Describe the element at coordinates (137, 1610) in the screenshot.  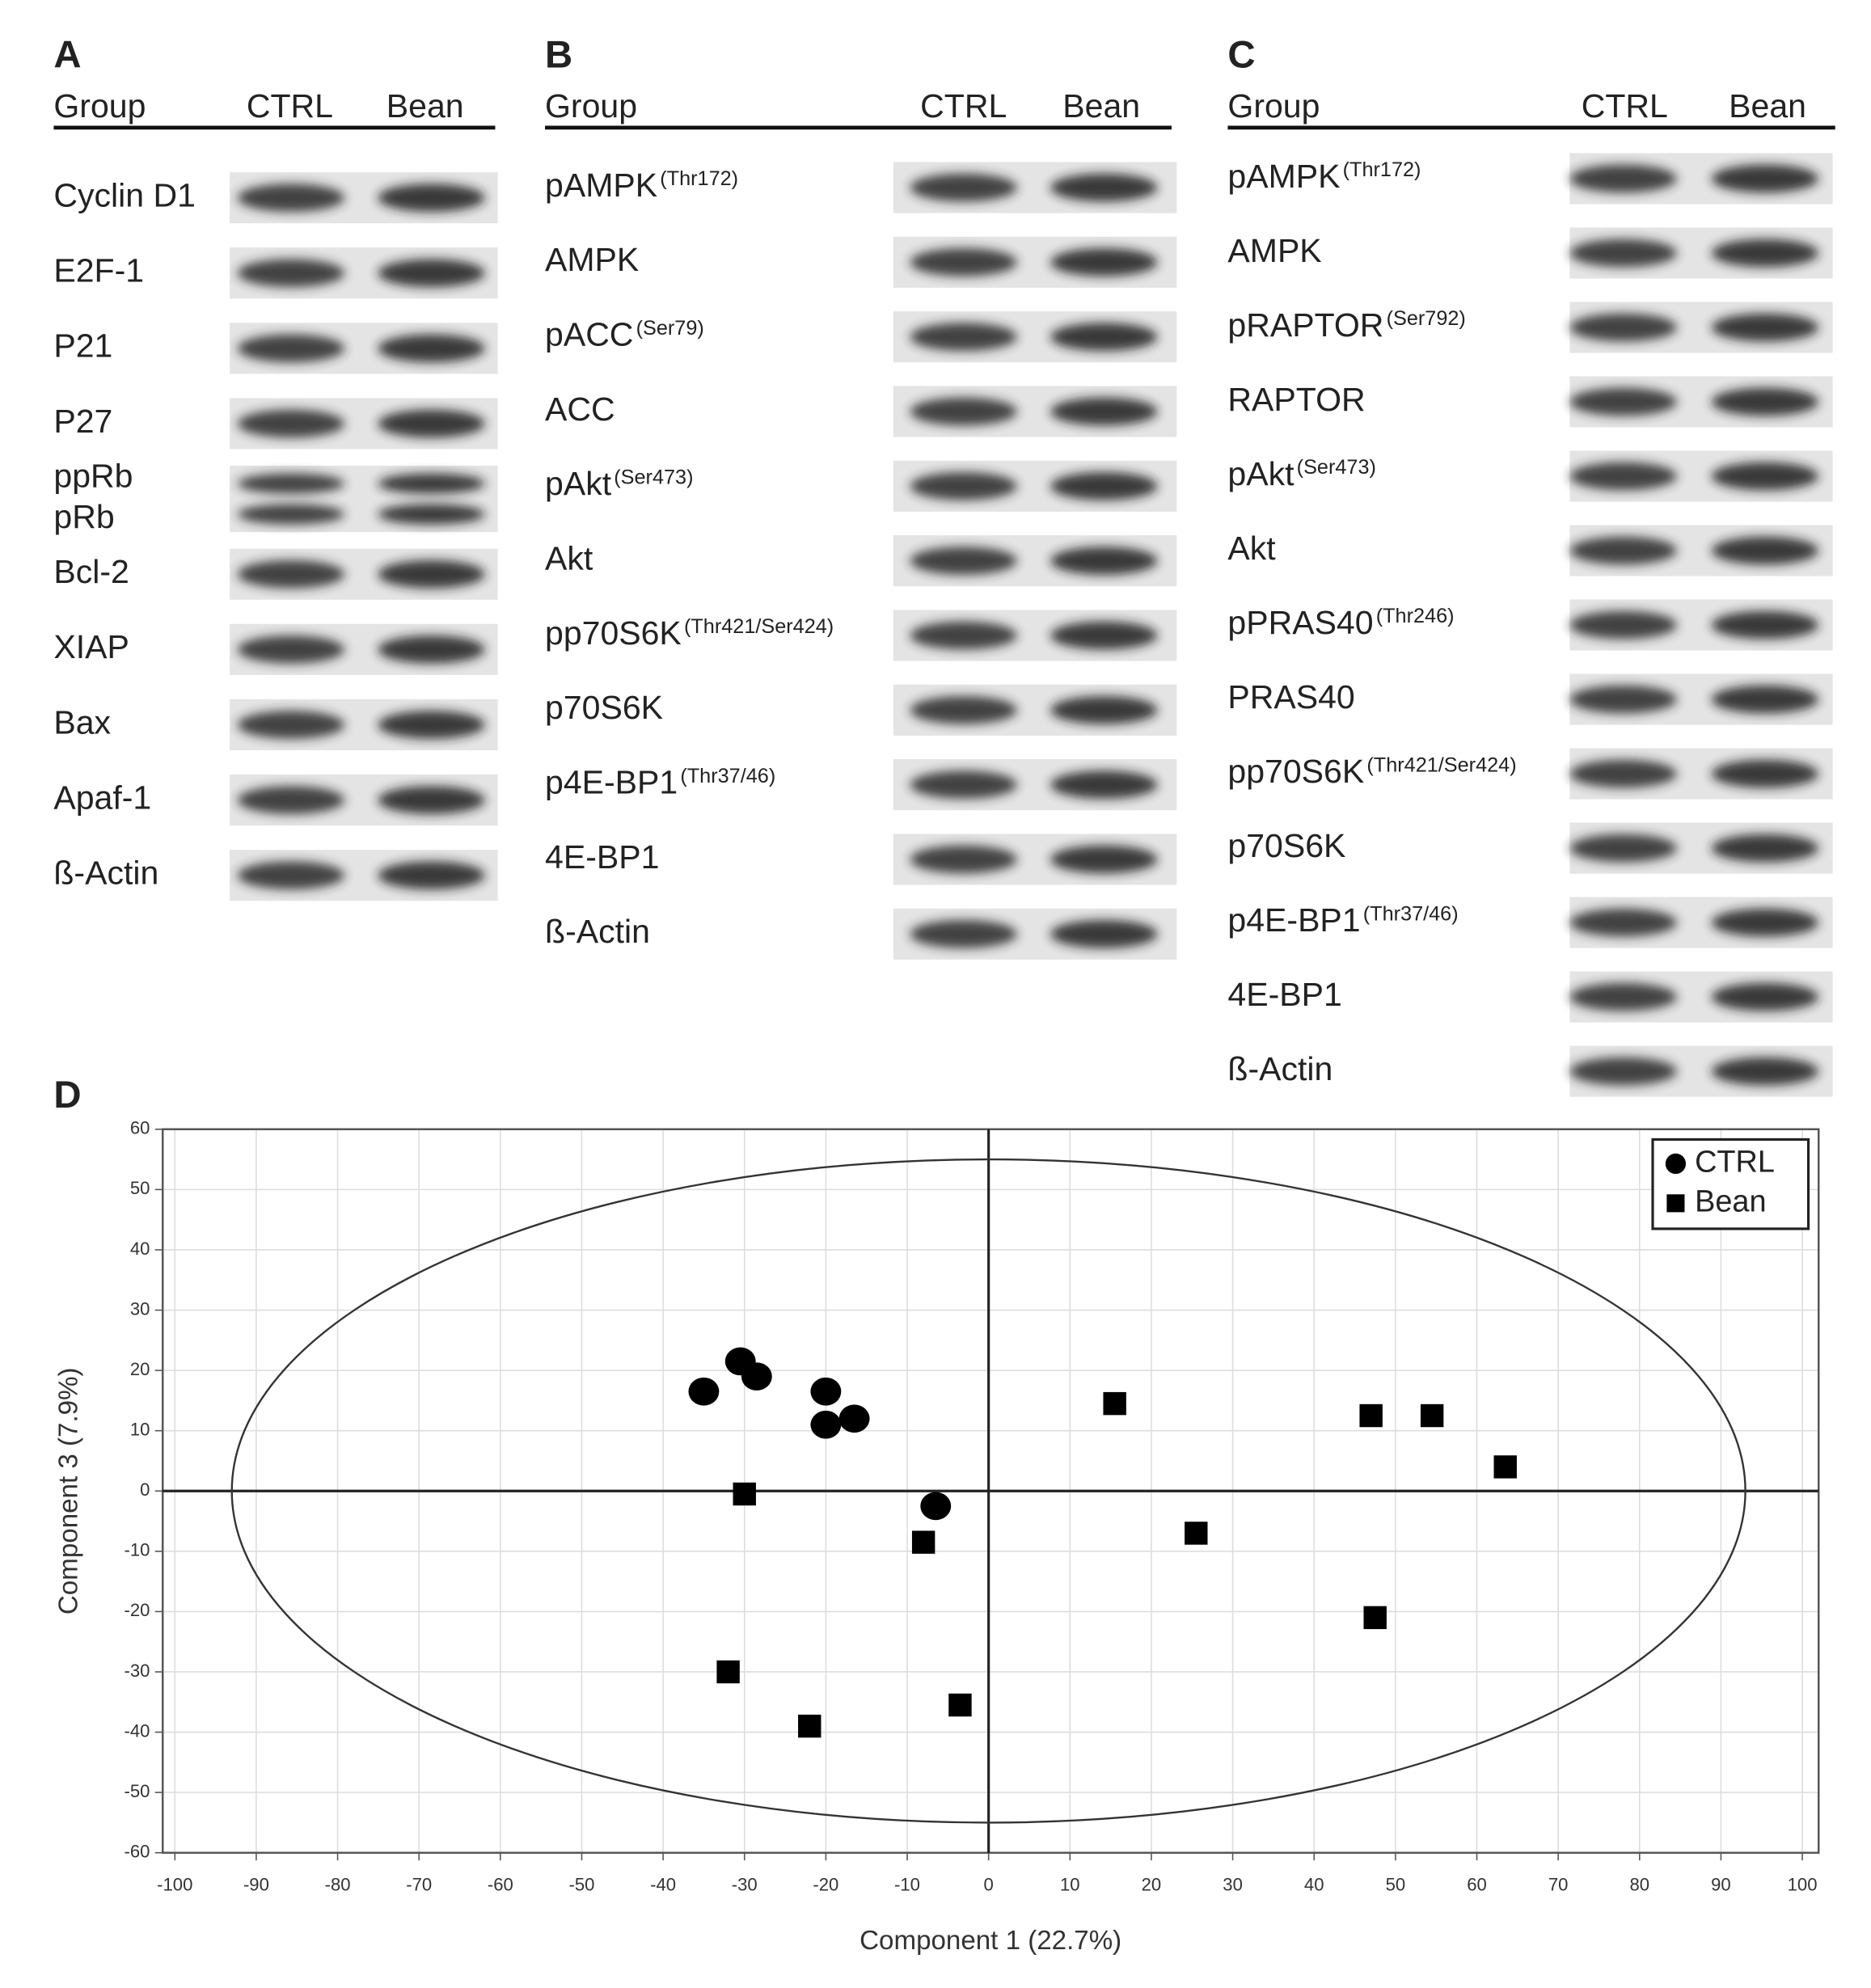
I see `y-tick-label: -20` at that location.